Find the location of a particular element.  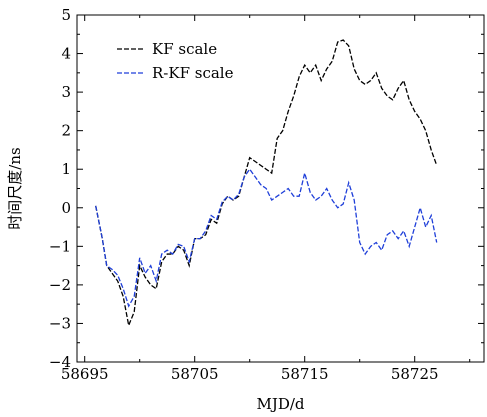

y-tick-label: −1 is located at coordinates (60, 246).